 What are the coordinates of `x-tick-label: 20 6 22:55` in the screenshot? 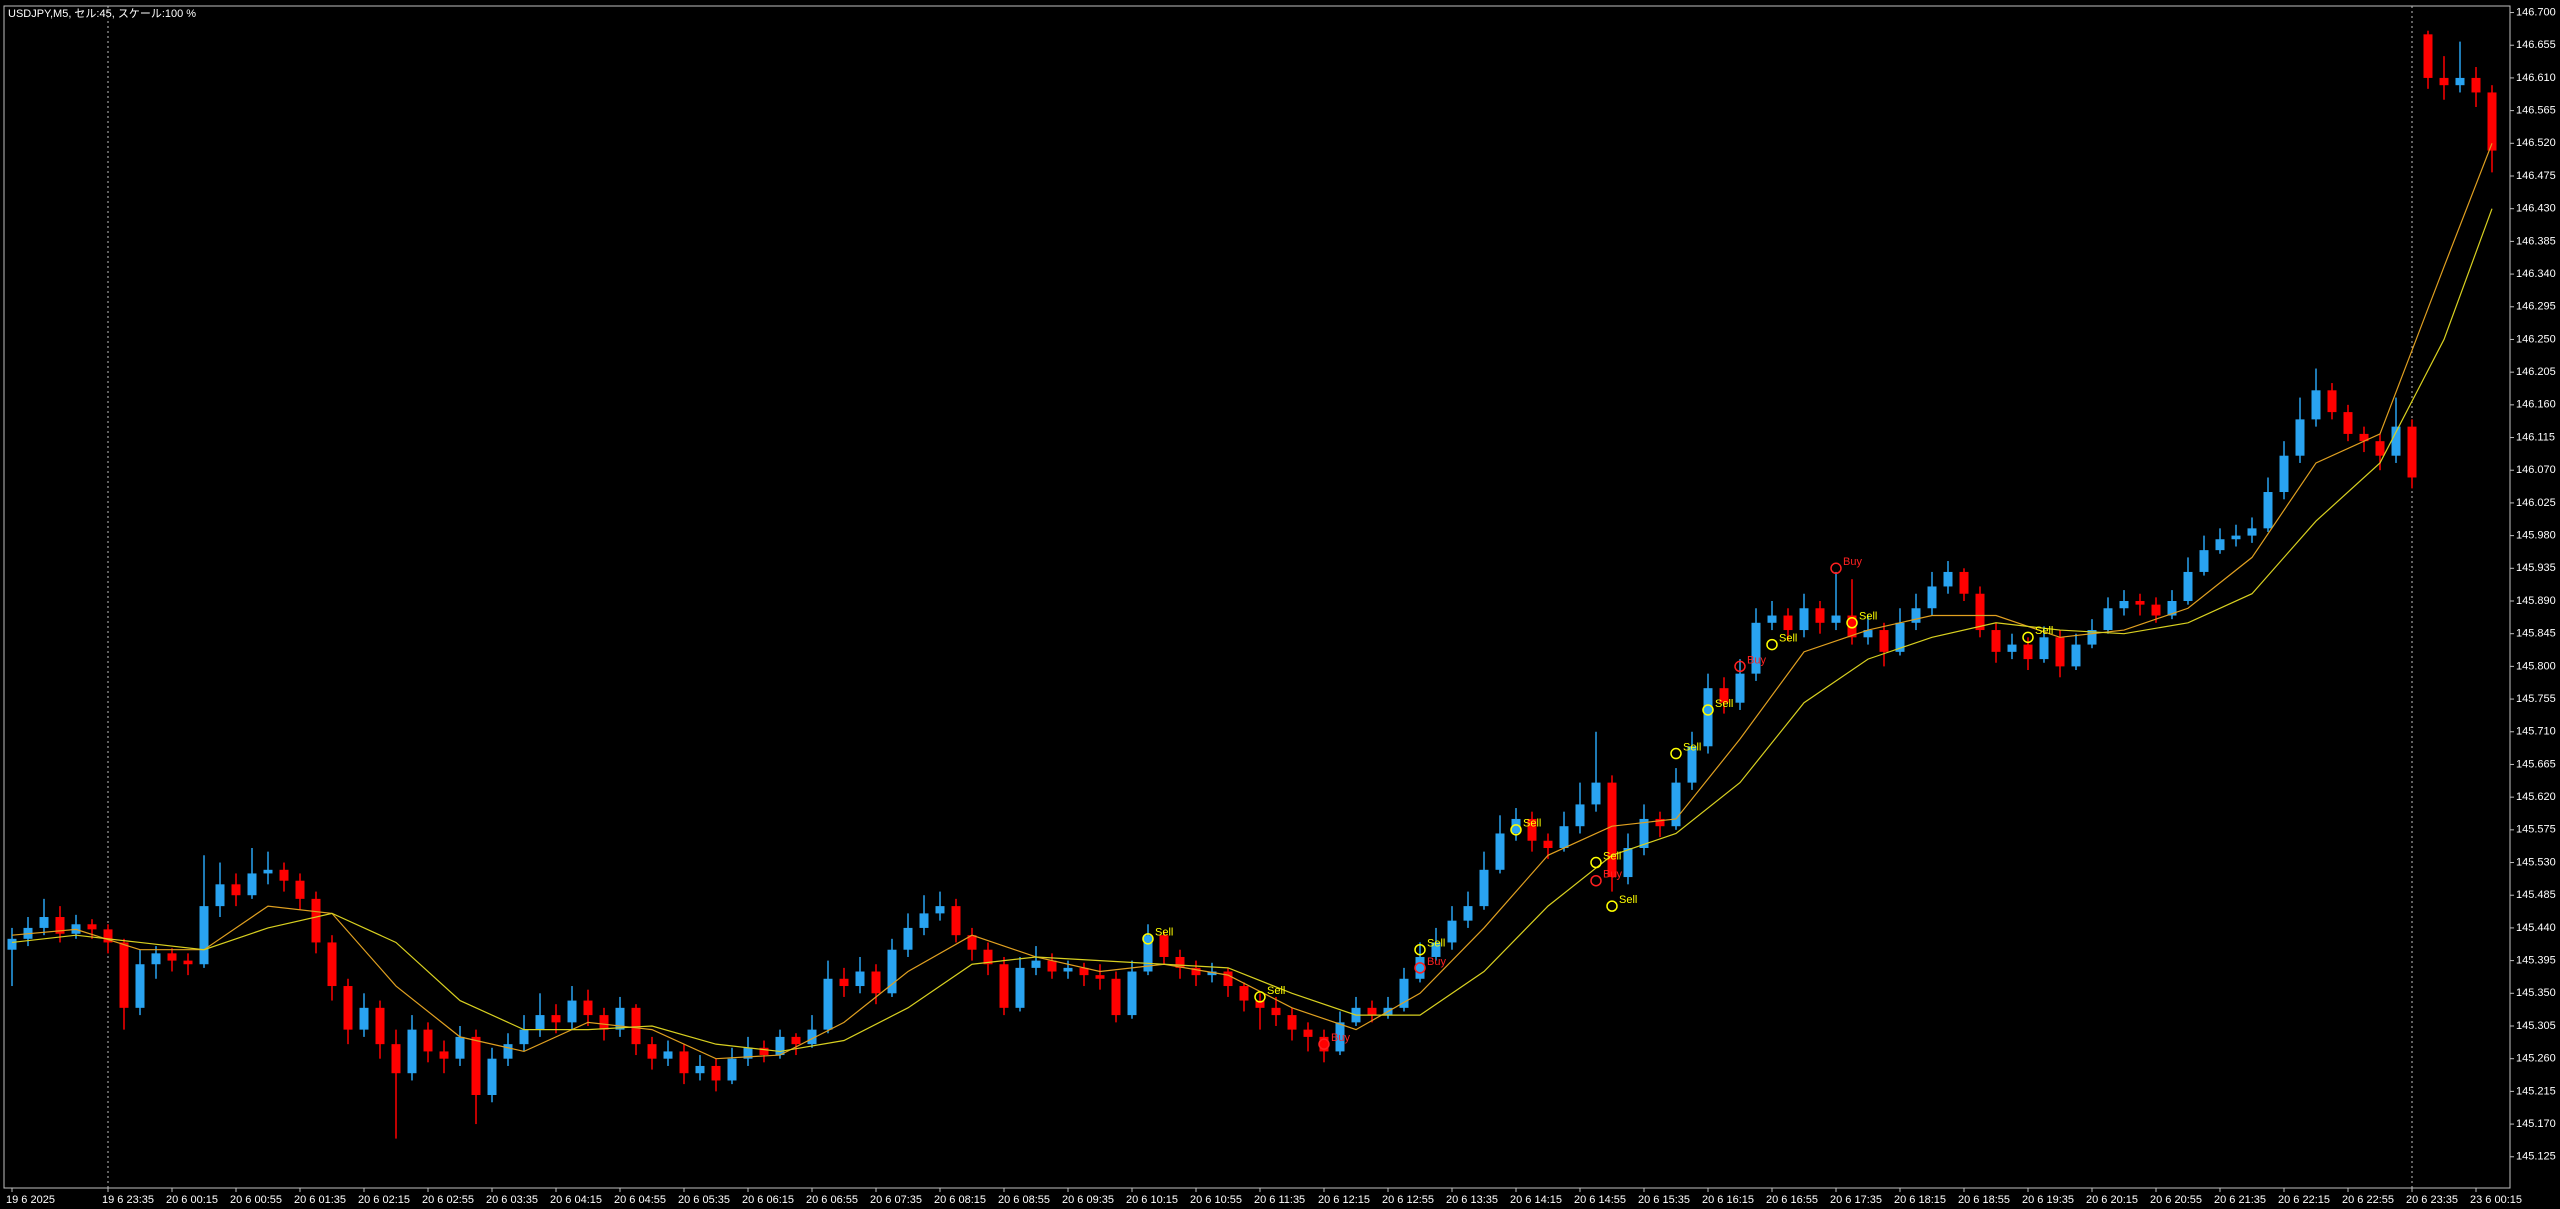 It's located at (2368, 1200).